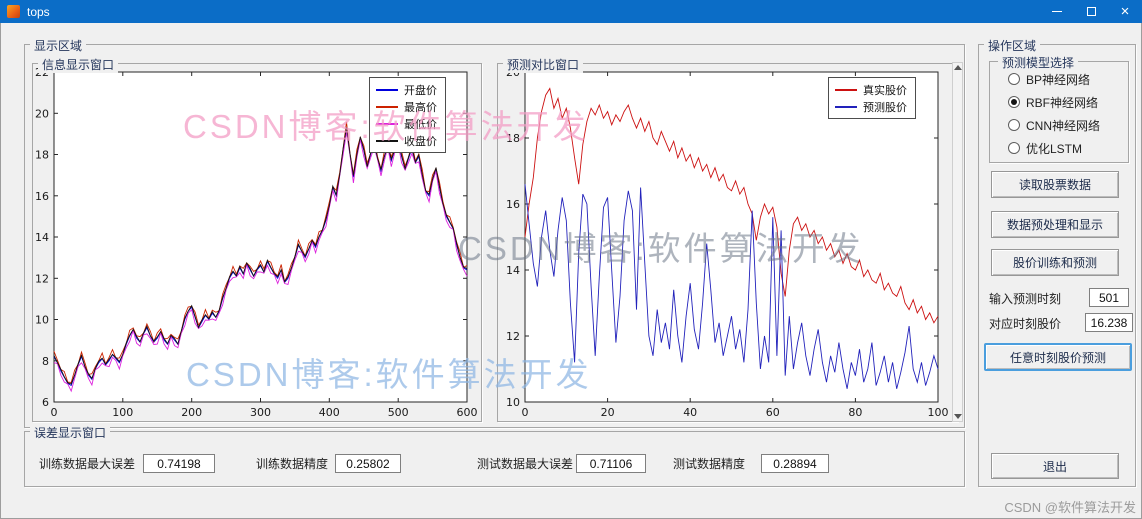 This screenshot has width=1142, height=519. Describe the element at coordinates (709, 464) in the screenshot. I see `test-precision-label: 测试数据精度` at that location.